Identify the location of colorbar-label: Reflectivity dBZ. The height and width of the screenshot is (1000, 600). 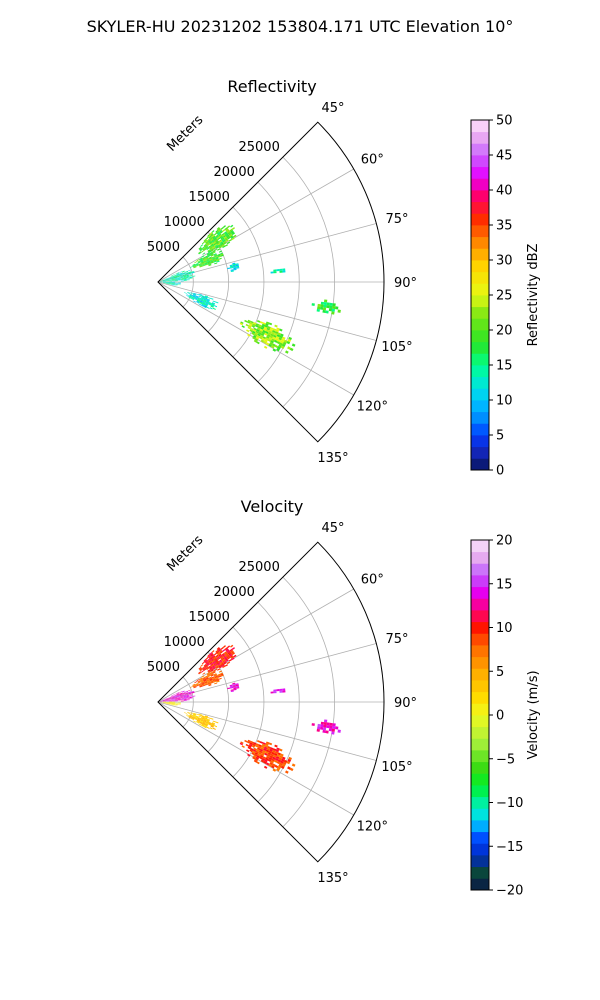
(533, 295).